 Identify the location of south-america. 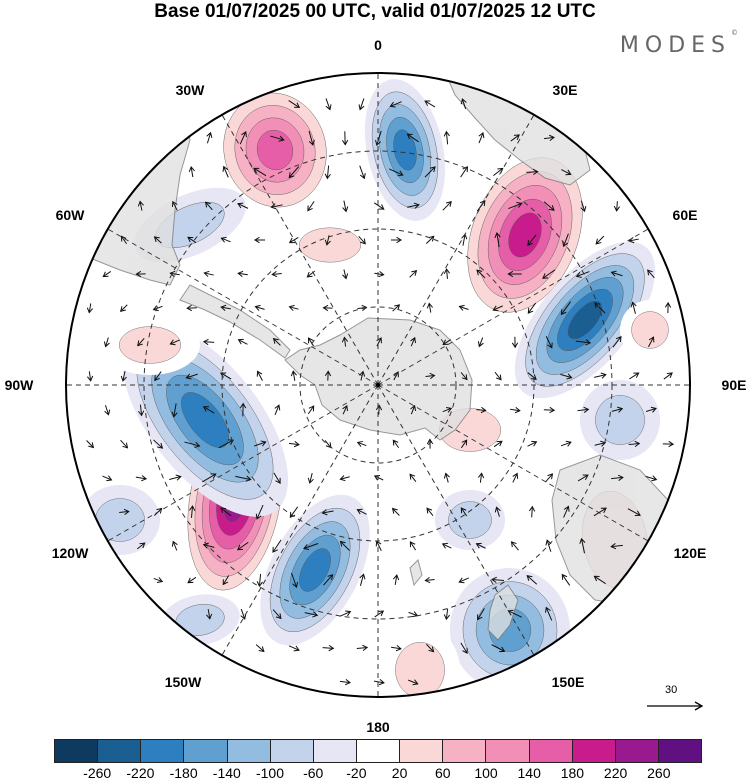
(128, 197).